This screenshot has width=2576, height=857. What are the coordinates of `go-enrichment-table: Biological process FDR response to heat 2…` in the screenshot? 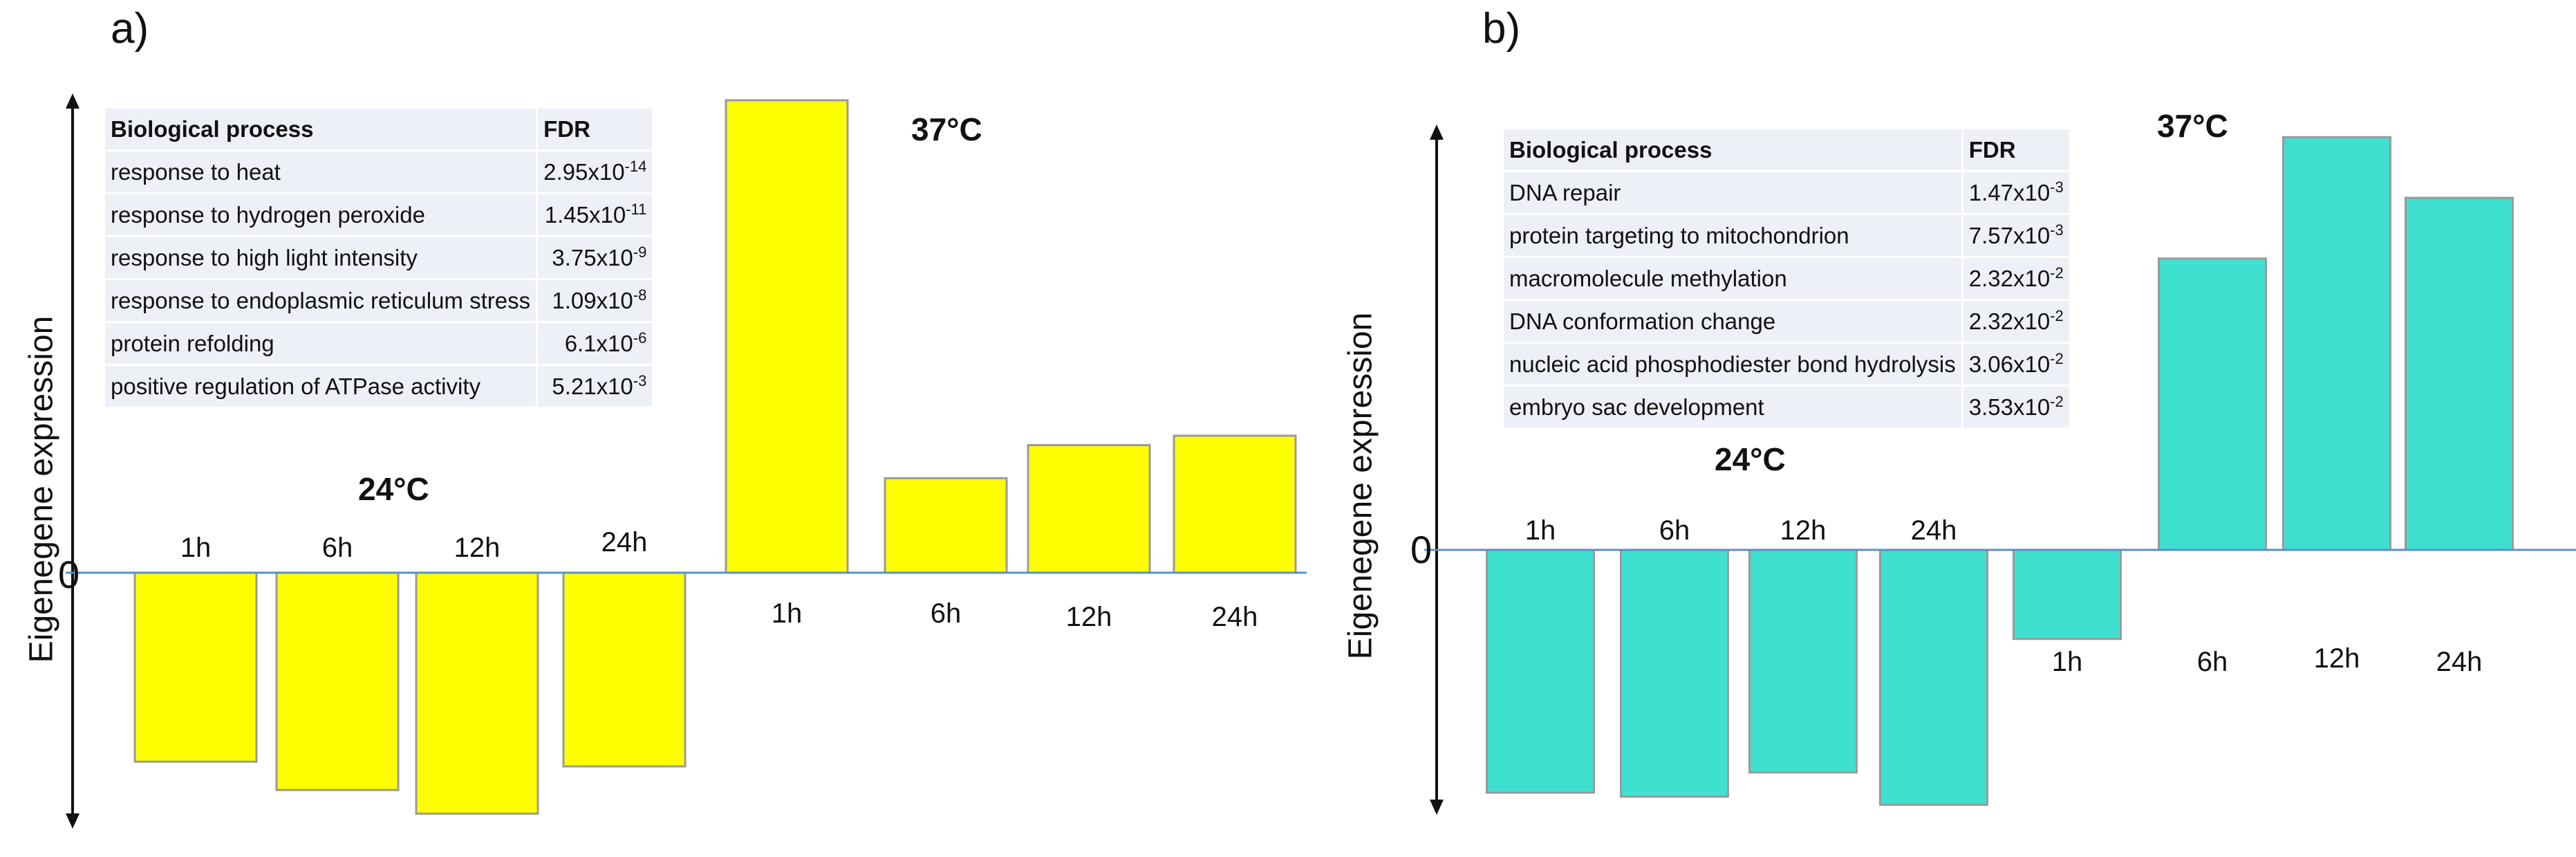 It's located at (379, 259).